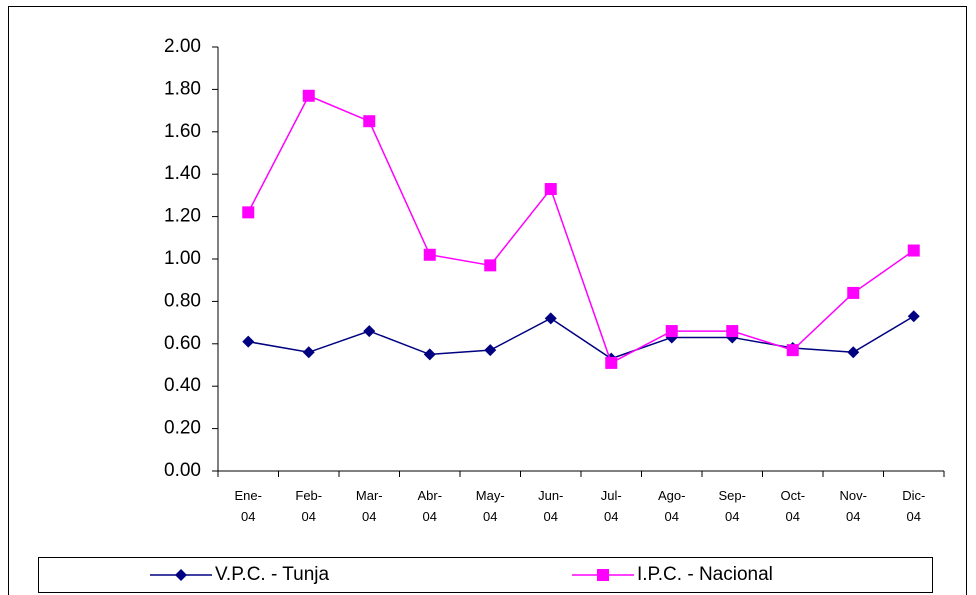  I want to click on y-tick-label: 2.00, so click(182, 46).